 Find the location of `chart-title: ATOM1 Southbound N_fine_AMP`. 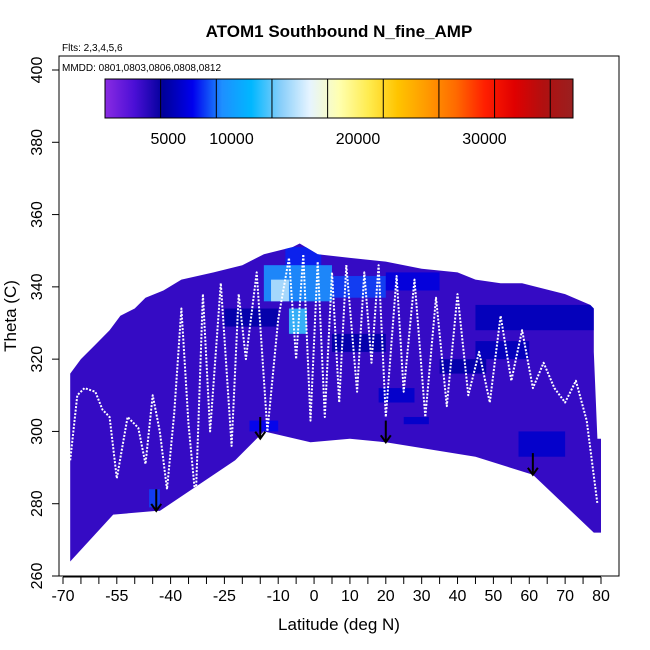

chart-title: ATOM1 Southbound N_fine_AMP is located at coordinates (339, 31).